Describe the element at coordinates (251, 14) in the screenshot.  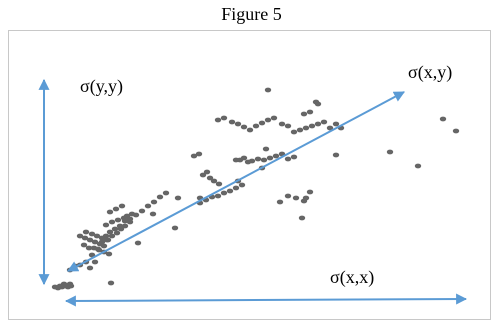
I see `figure-title: Figure 5` at that location.